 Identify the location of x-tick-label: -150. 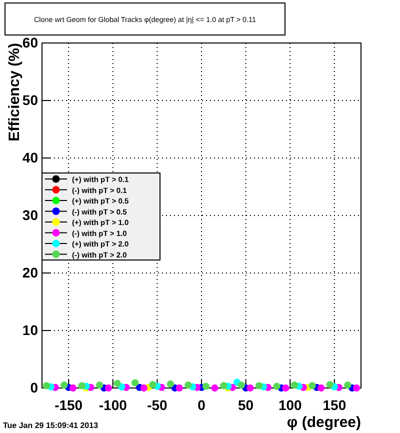
(68, 404).